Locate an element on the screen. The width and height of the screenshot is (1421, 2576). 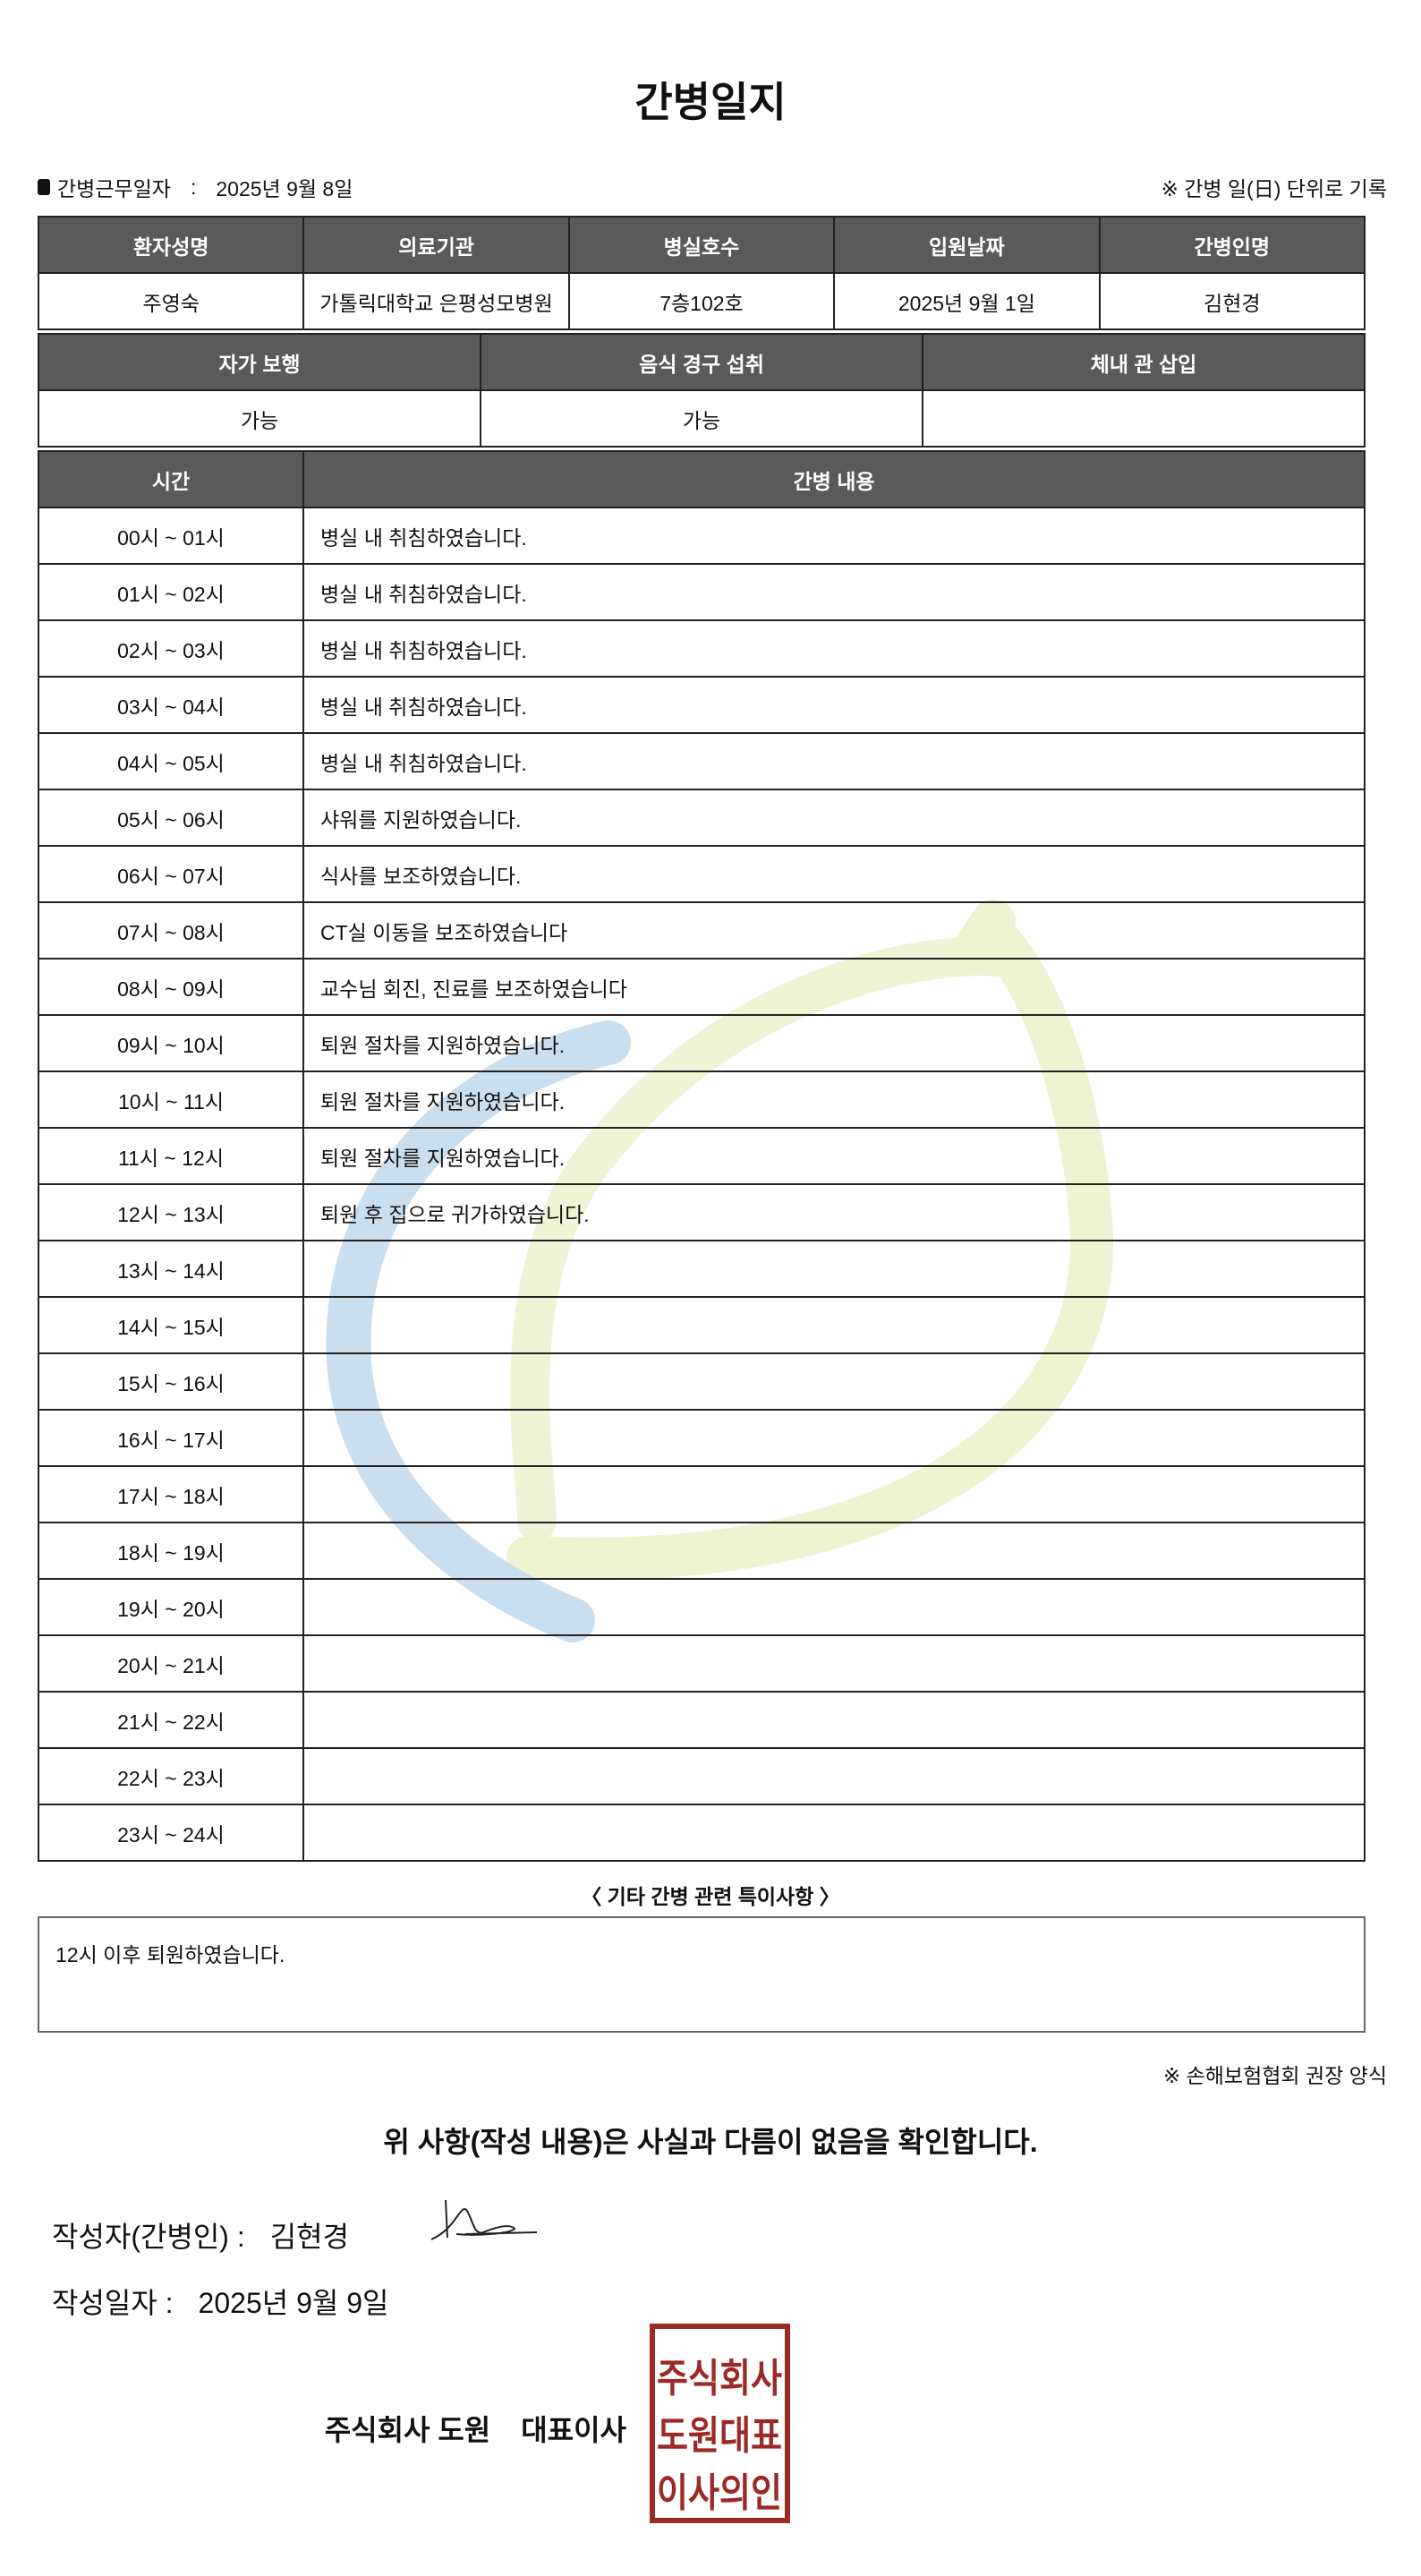
table-row: 07시 ~ 08시 CT실 이동을 보조하였습니다 is located at coordinates (702, 930).